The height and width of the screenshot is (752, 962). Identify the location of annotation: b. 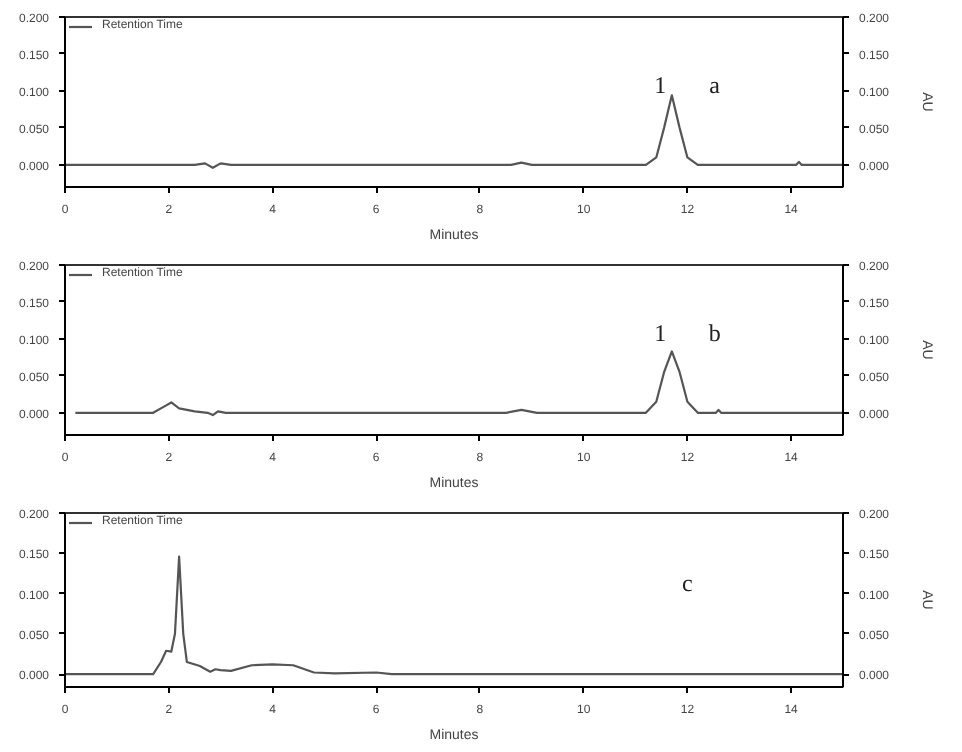
(714, 333).